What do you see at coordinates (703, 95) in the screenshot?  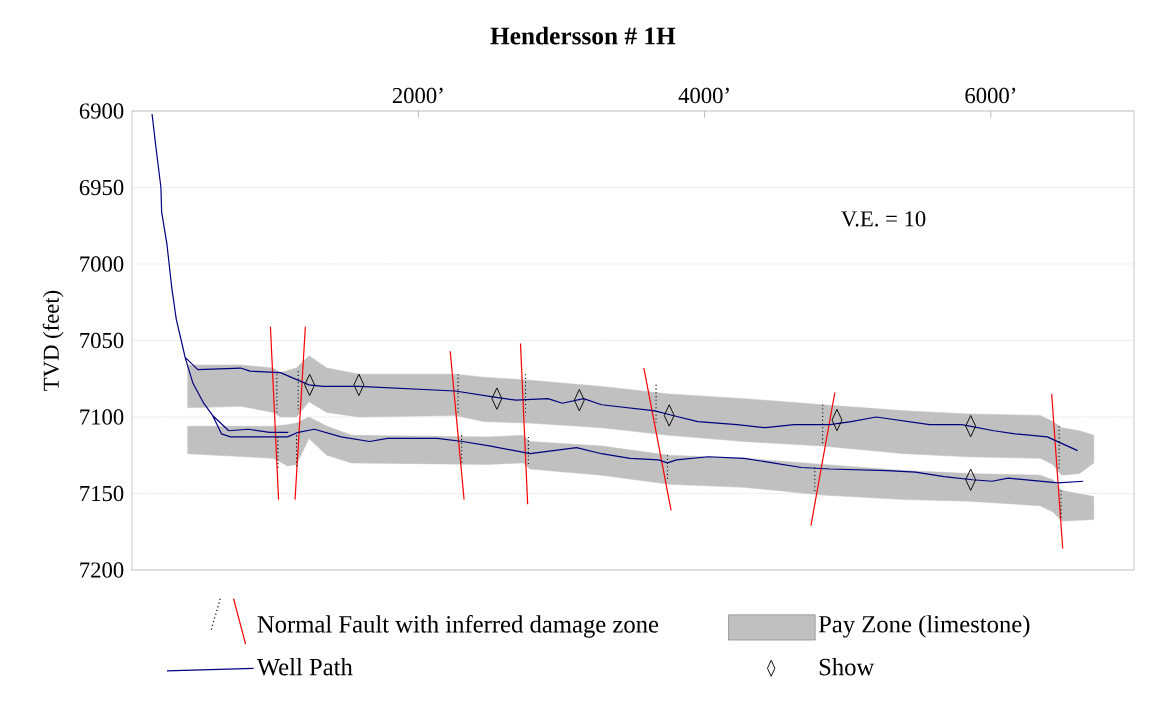 I see `x-tick-label: 4000’` at bounding box center [703, 95].